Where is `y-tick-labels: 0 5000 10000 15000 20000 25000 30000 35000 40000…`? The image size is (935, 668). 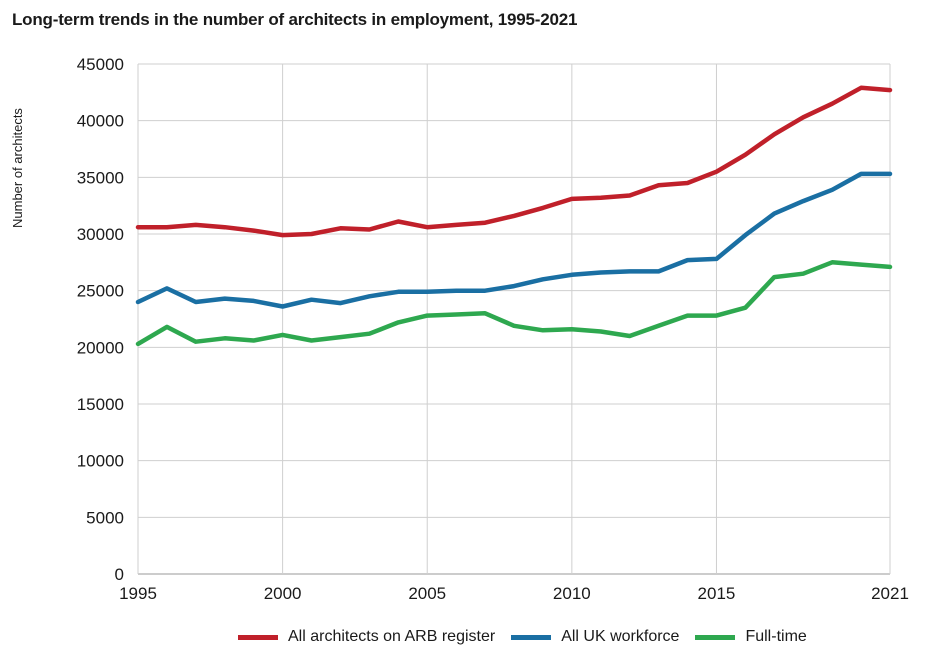
y-tick-labels: 0 5000 10000 15000 20000 25000 30000 35000 40000… is located at coordinates (100, 319).